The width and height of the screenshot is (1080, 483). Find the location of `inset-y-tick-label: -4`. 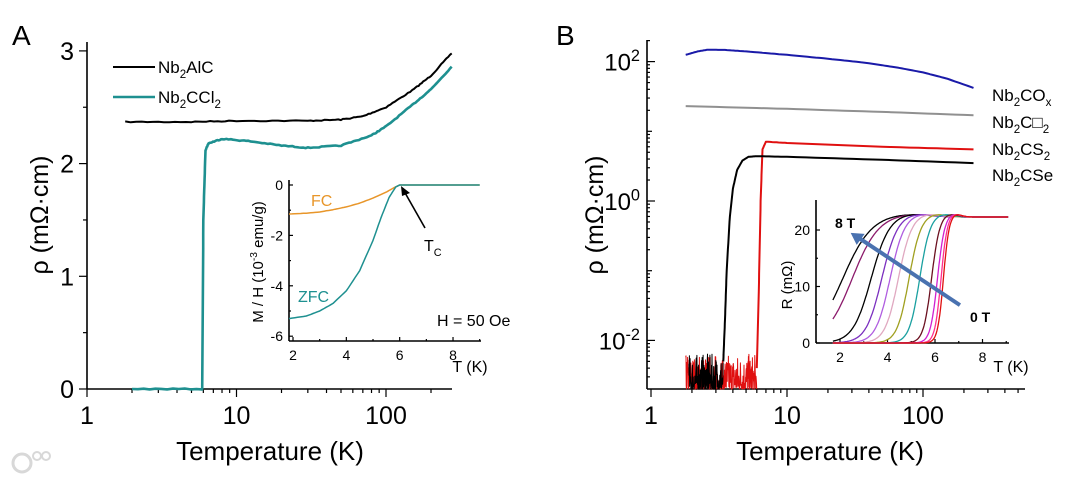

inset-y-tick-label: -4 is located at coordinates (277, 286).